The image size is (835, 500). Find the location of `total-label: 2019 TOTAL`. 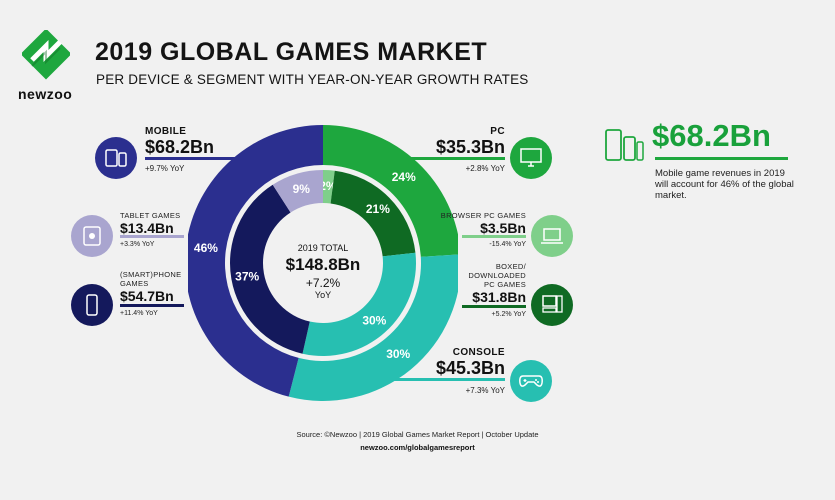

total-label: 2019 TOTAL is located at coordinates (323, 248).